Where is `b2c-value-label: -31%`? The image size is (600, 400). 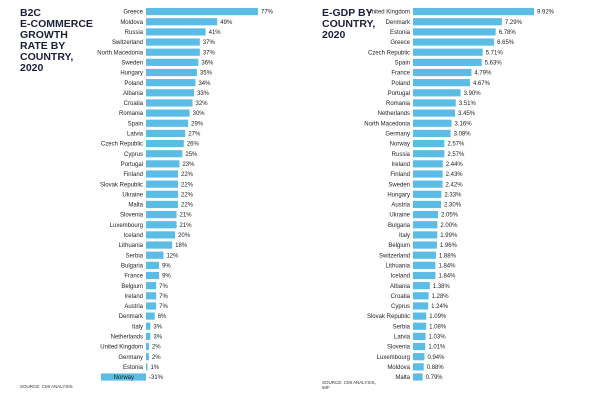
b2c-value-label: -31% is located at coordinates (156, 378).